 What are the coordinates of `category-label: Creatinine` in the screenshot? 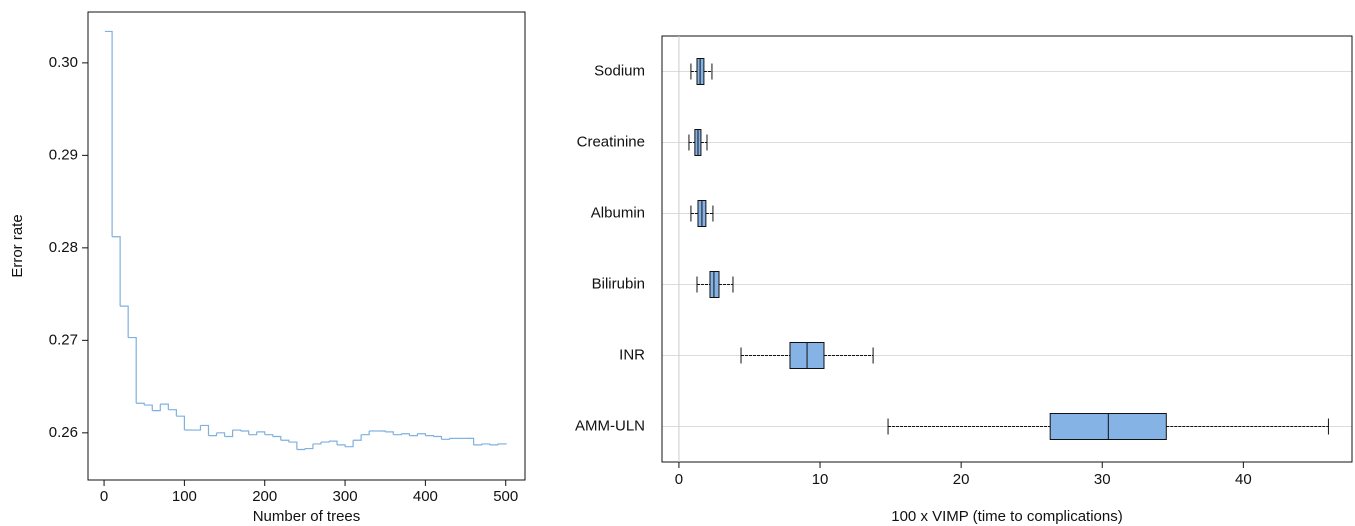 It's located at (611, 141).